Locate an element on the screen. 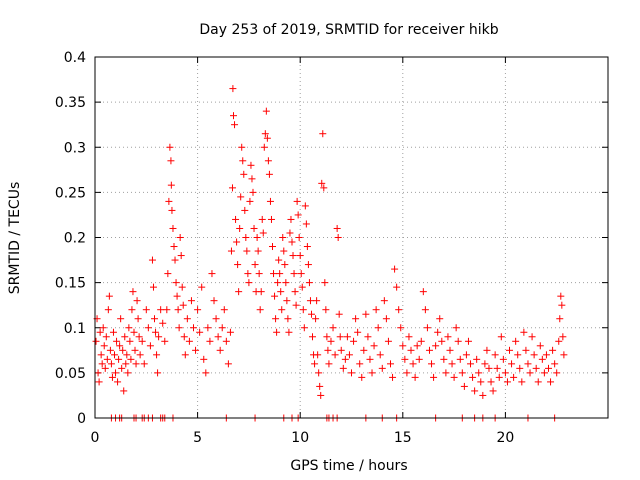  x-tick-label: 15 is located at coordinates (403, 438).